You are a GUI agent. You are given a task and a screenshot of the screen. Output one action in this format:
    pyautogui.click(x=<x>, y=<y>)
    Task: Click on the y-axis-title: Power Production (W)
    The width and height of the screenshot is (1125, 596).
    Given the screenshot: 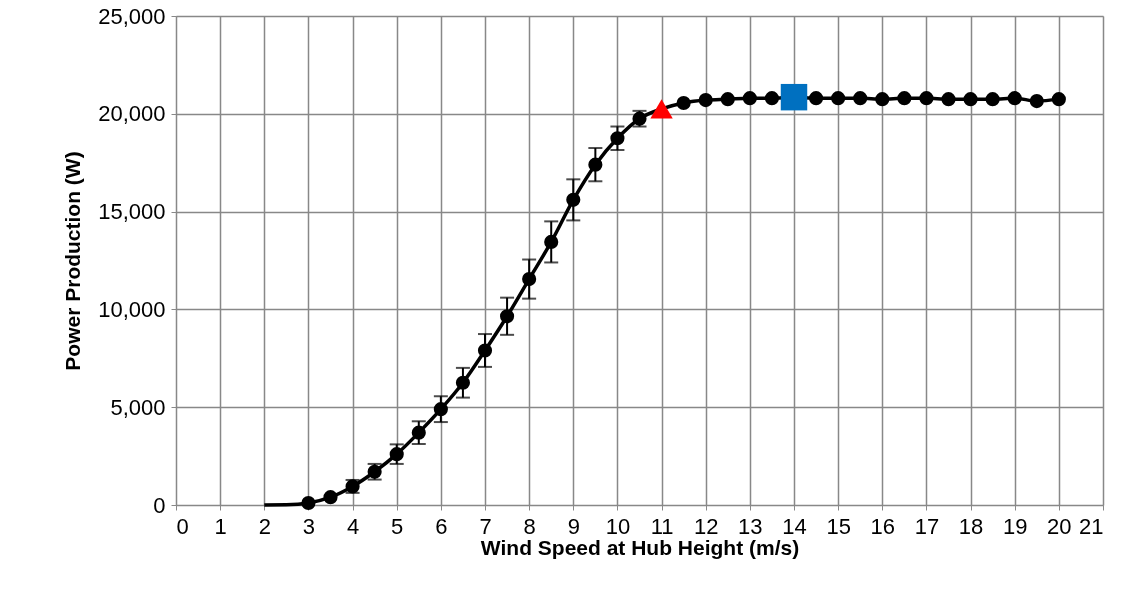 What is the action you would take?
    pyautogui.click(x=73, y=261)
    